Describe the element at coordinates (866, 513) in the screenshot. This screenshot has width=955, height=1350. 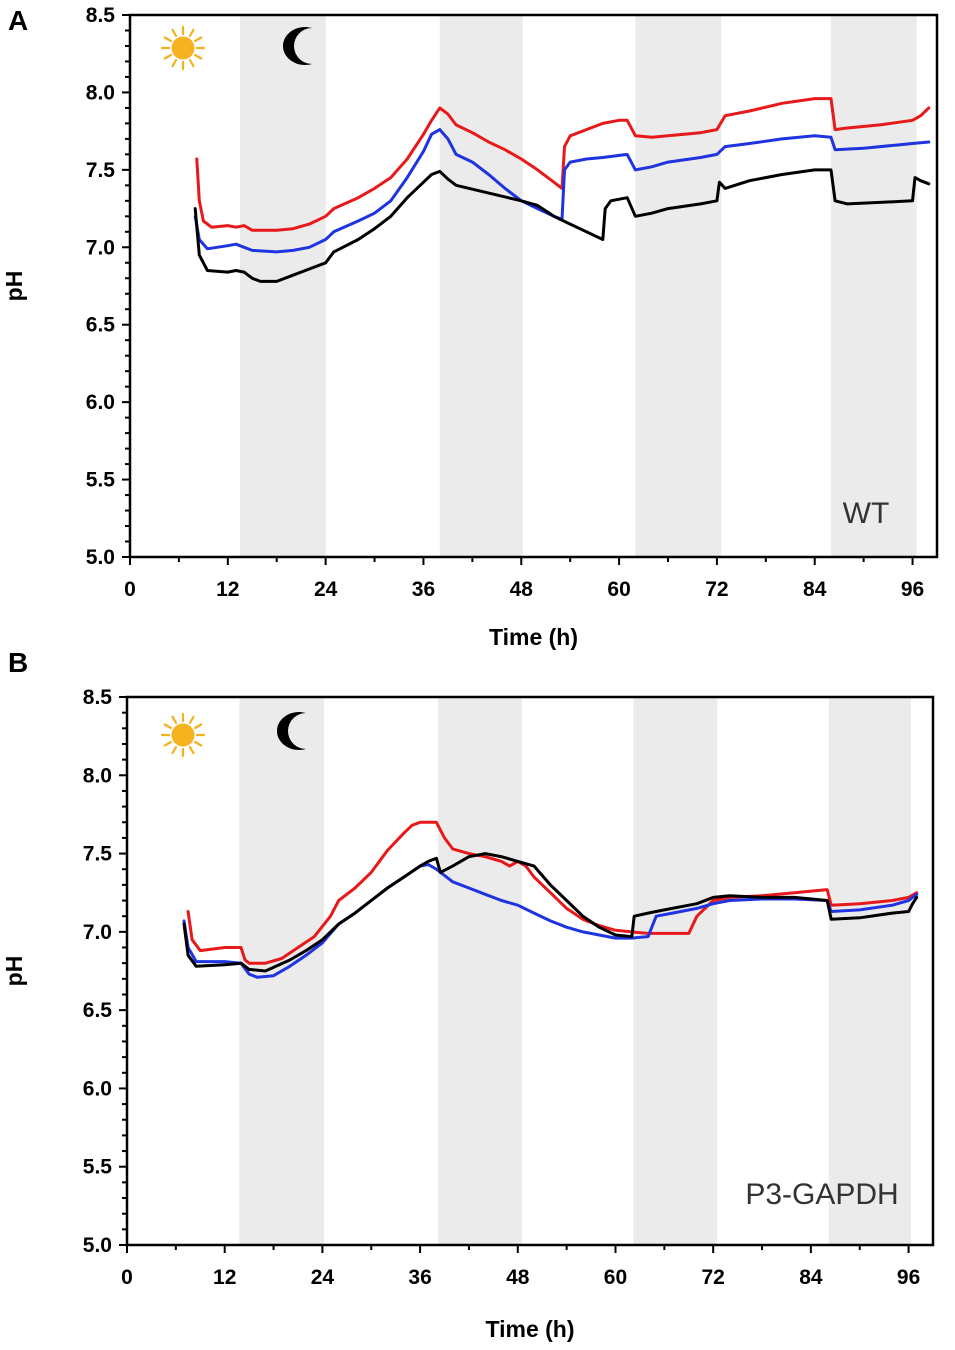
I see `strain-annotation: WT` at that location.